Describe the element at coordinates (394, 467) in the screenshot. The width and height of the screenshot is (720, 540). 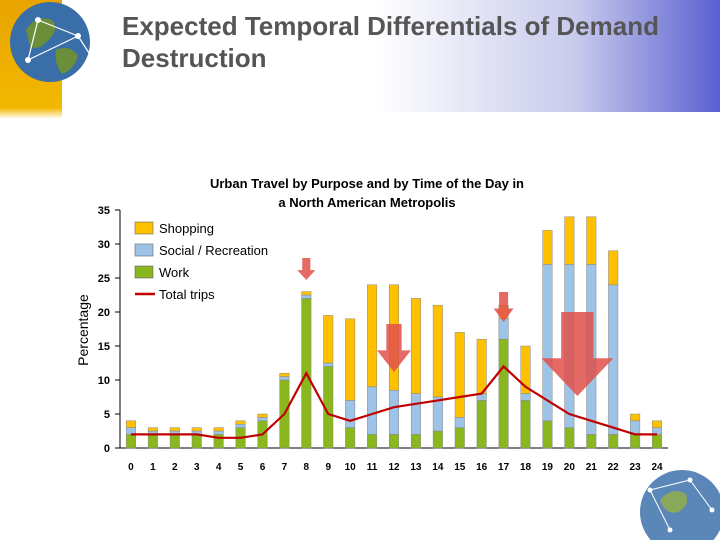
I see `x-tick-label: 12` at that location.